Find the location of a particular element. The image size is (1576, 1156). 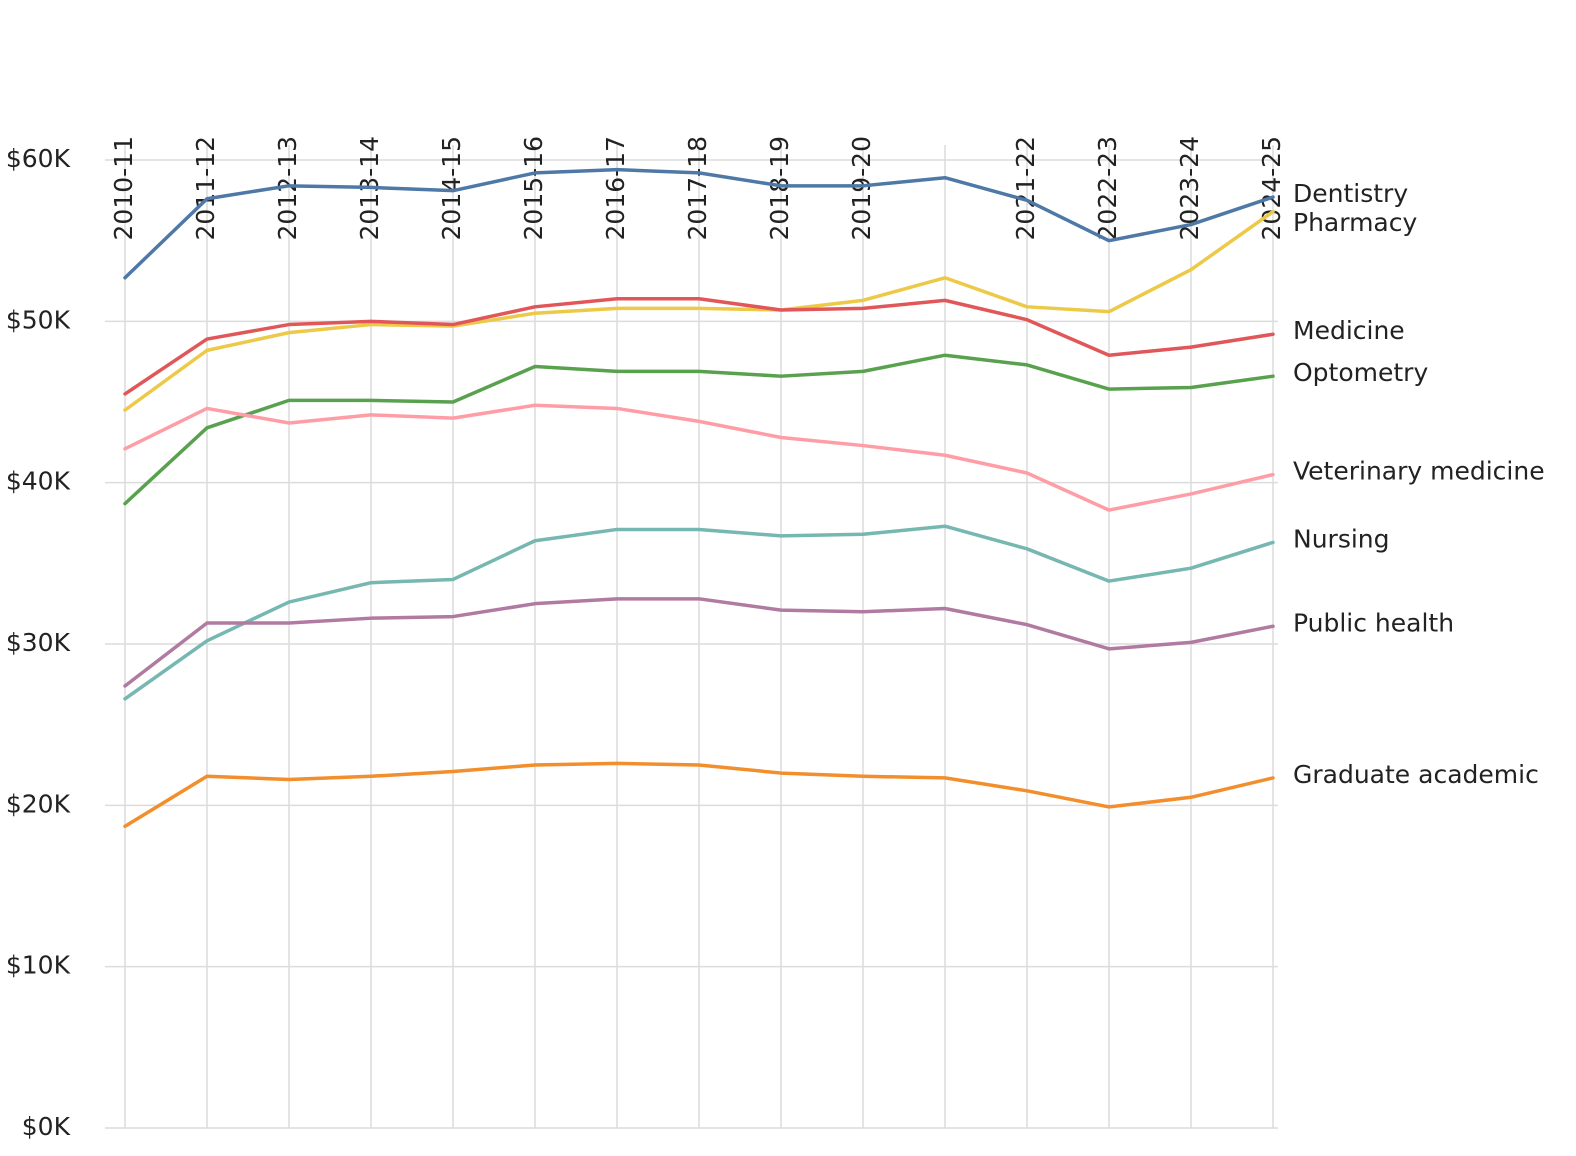

series-label: Pharmacy is located at coordinates (1355, 222).